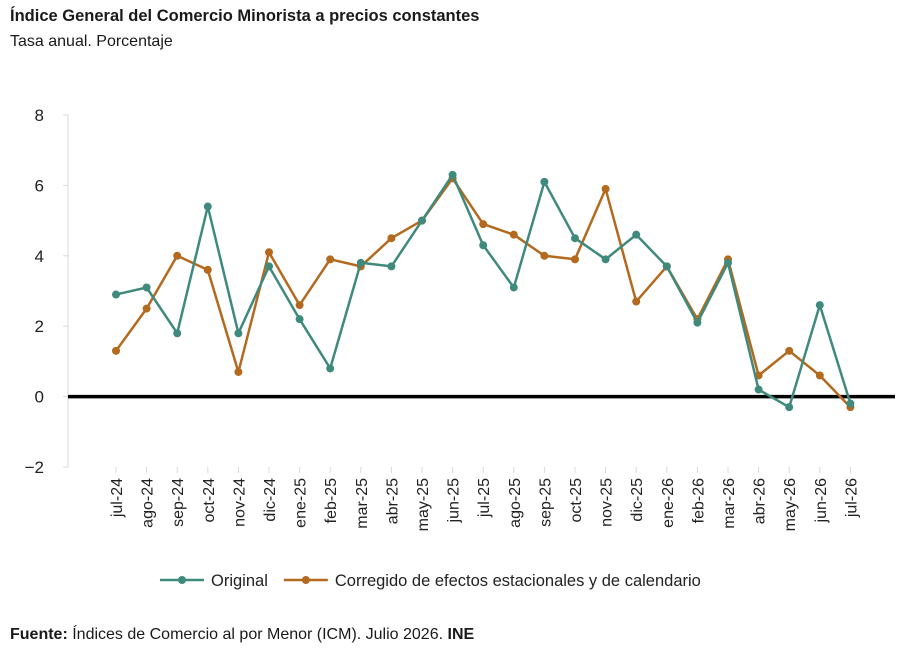 The width and height of the screenshot is (910, 651). I want to click on chart-subtitle: Tasa anual. Porcentaje, so click(91, 41).